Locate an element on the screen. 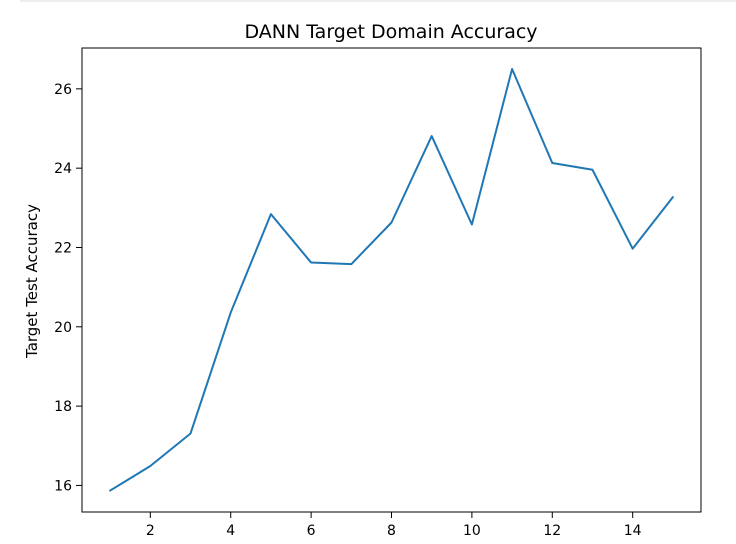 The height and width of the screenshot is (544, 736). x-tick-label: 12 is located at coordinates (552, 531).